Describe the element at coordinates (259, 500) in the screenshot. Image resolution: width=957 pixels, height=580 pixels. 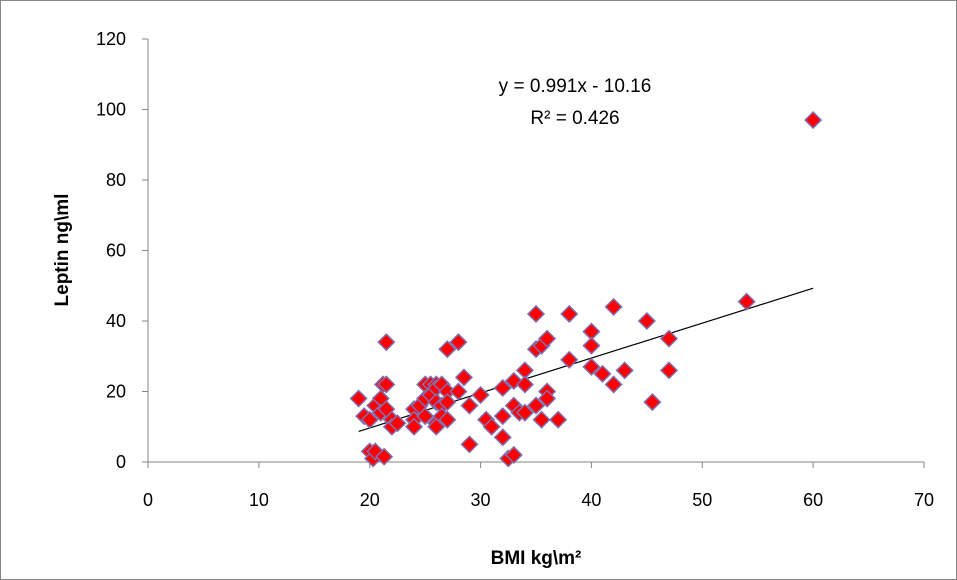
I see `x-tick-label: 10` at that location.